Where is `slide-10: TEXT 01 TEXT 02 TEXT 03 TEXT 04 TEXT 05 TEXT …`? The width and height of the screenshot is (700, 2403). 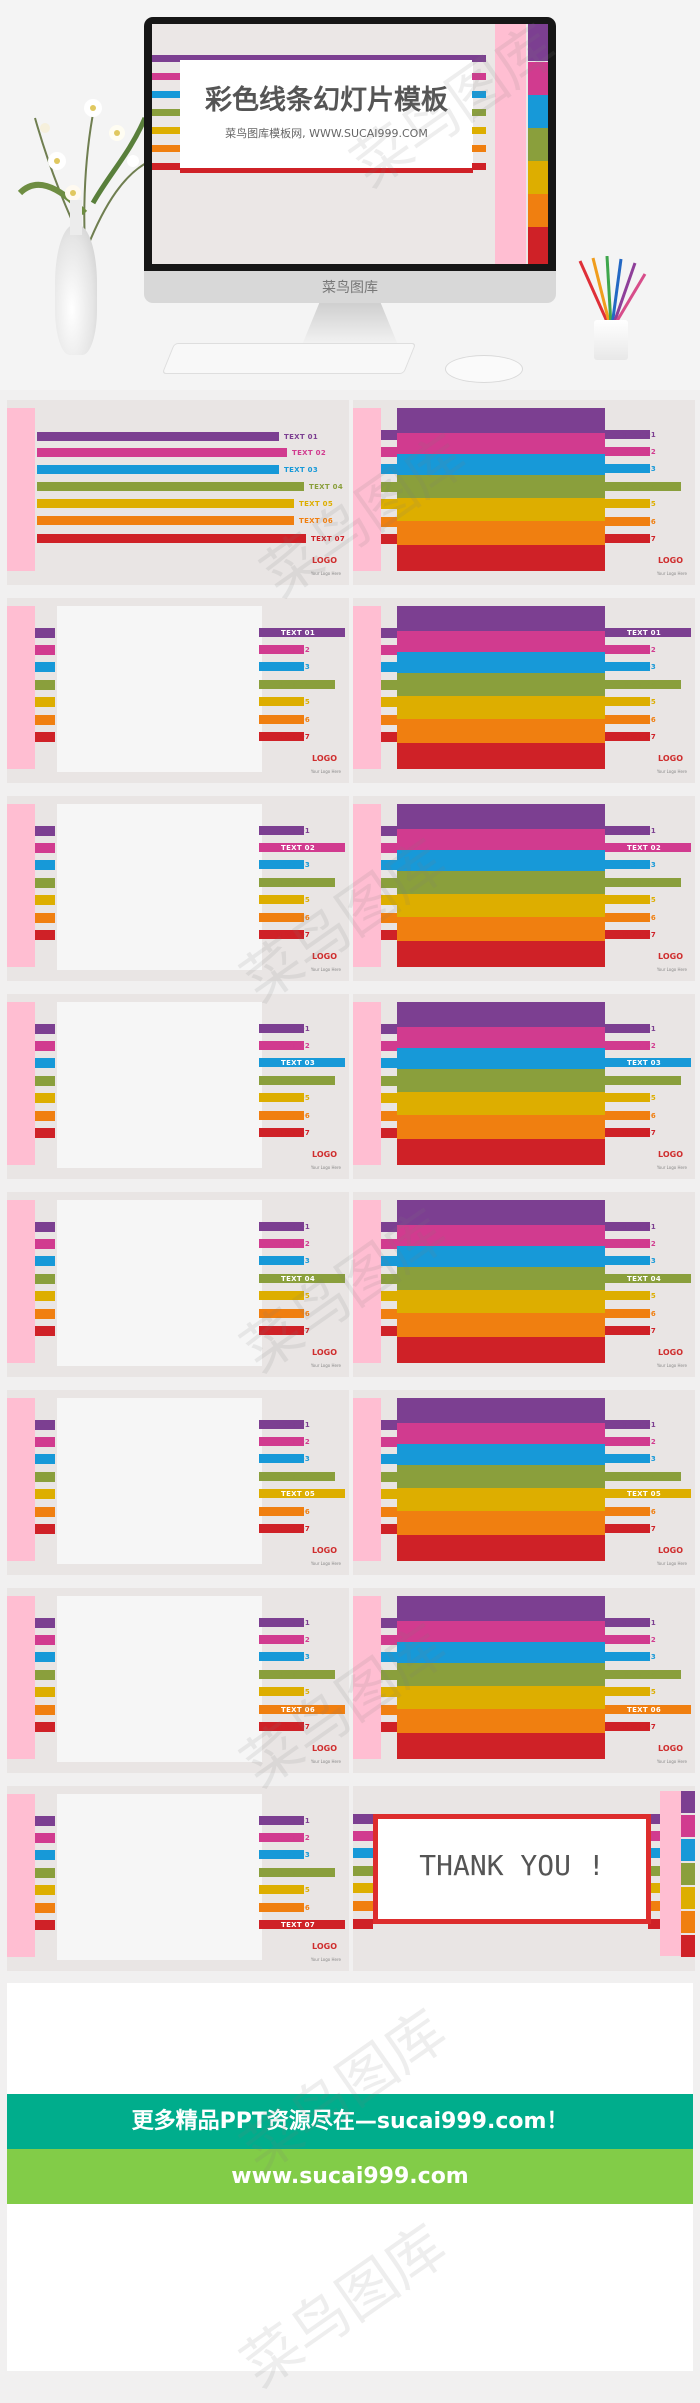 slide-10: TEXT 01 TEXT 02 TEXT 03 TEXT 04 TEXT 05 TEXT … is located at coordinates (524, 1284).